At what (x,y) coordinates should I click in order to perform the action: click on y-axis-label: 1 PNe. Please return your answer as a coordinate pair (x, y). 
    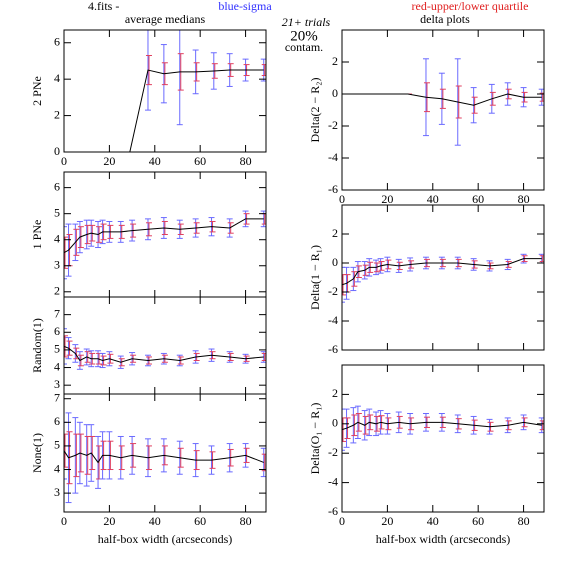
    Looking at the image, I should click on (37, 235).